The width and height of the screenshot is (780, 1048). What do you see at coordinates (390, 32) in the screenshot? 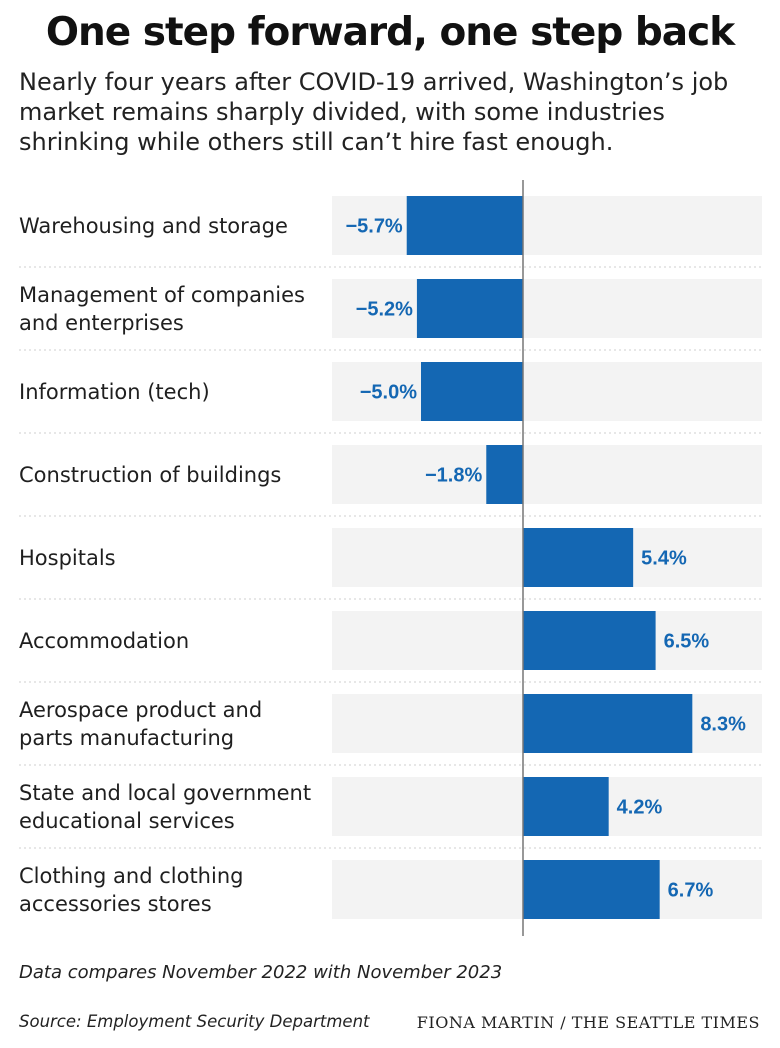
I see `chart-title: One step forward, one step back` at bounding box center [390, 32].